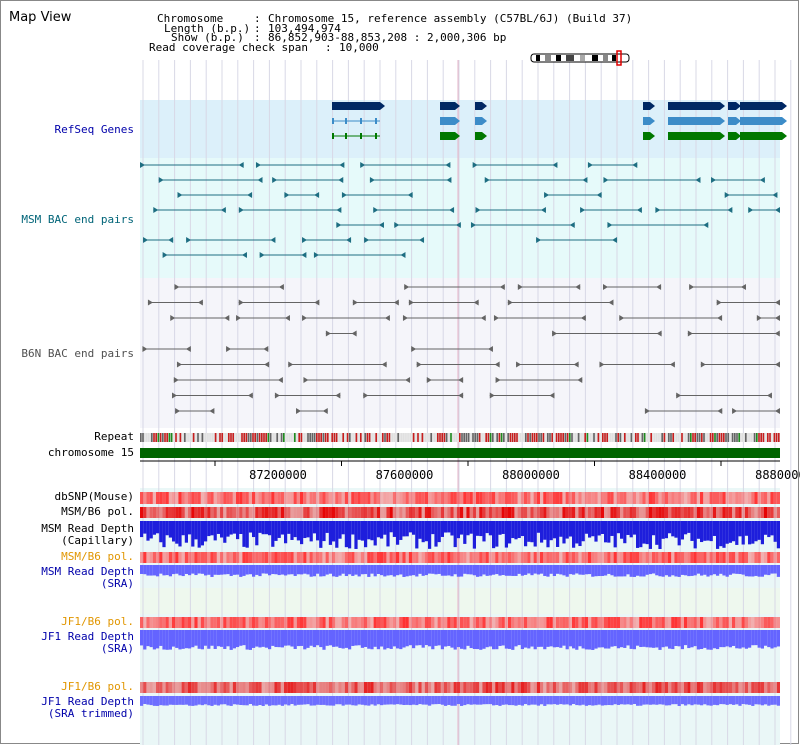  What do you see at coordinates (94, 129) in the screenshot?
I see `track-label-refseq: RefSeq Genes` at bounding box center [94, 129].